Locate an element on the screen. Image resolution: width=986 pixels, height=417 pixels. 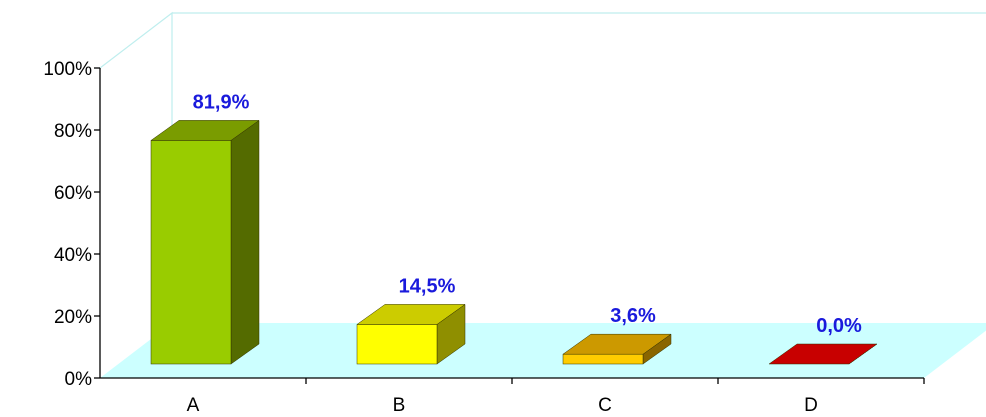
bar-C is located at coordinates (617, 349).